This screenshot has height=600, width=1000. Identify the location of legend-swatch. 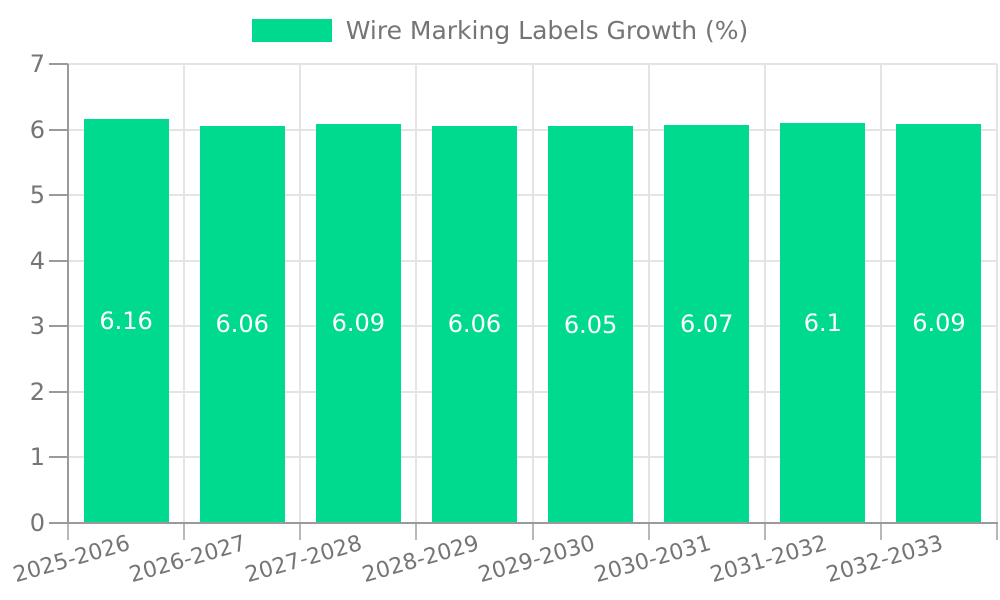
(291, 30).